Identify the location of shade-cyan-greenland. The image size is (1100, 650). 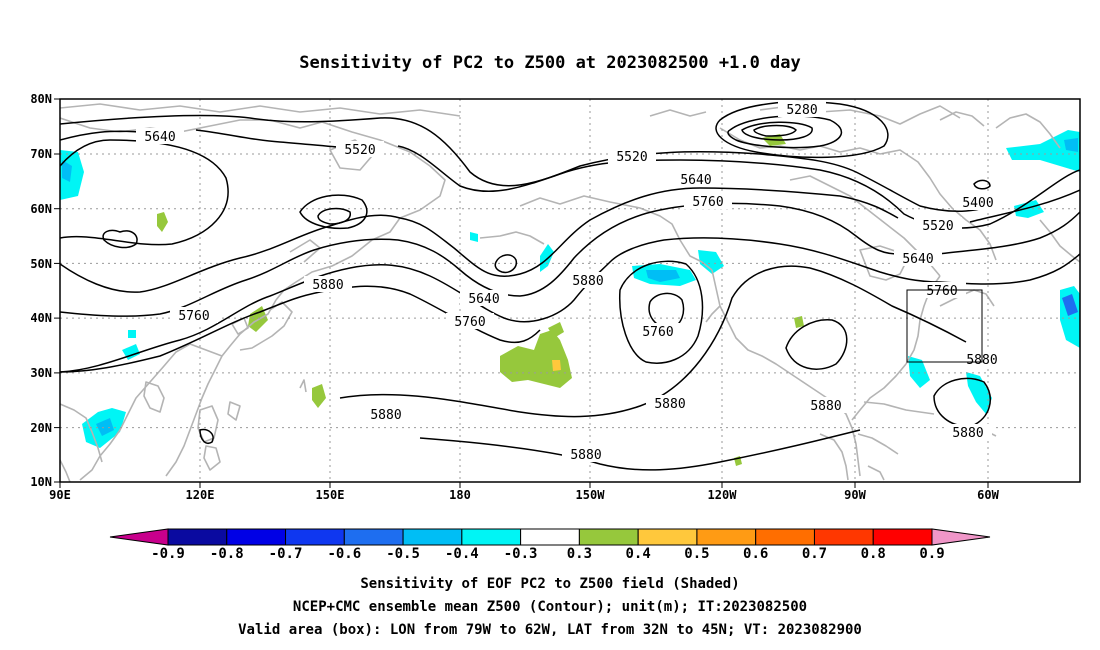
(1043, 151).